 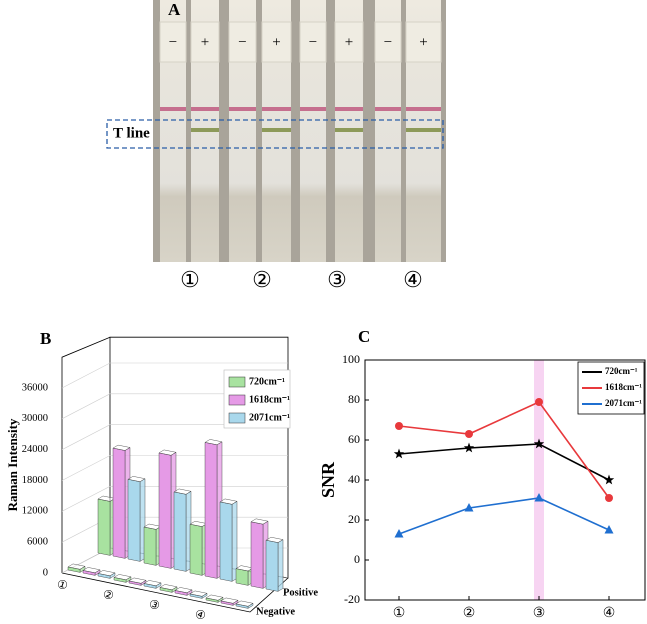 What do you see at coordinates (337, 279) in the screenshot?
I see `strip-number: ③` at bounding box center [337, 279].